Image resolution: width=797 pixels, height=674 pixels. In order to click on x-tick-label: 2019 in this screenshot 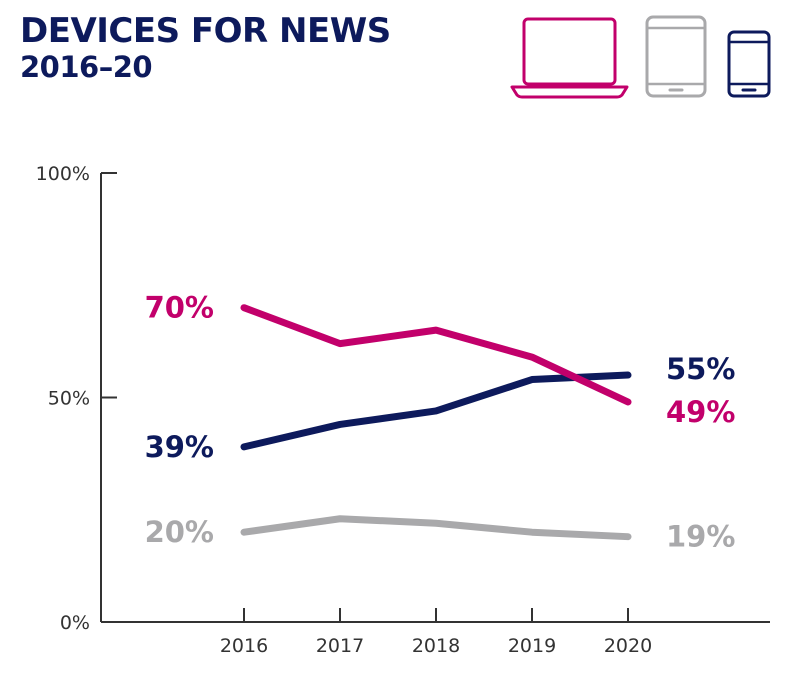, I will do `click(532, 646)`.